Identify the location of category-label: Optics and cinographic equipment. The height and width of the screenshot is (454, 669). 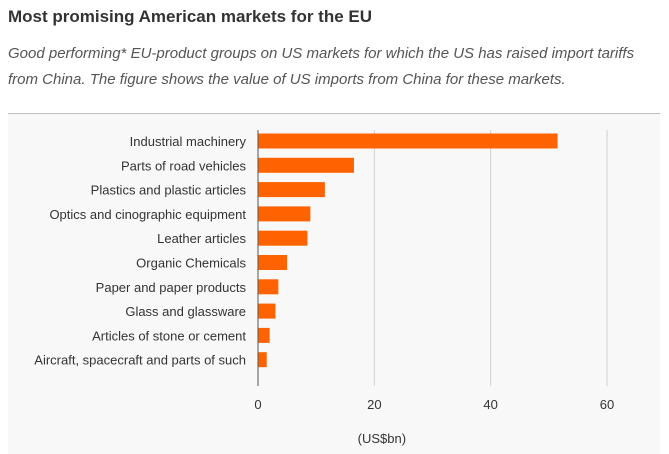
(147, 214).